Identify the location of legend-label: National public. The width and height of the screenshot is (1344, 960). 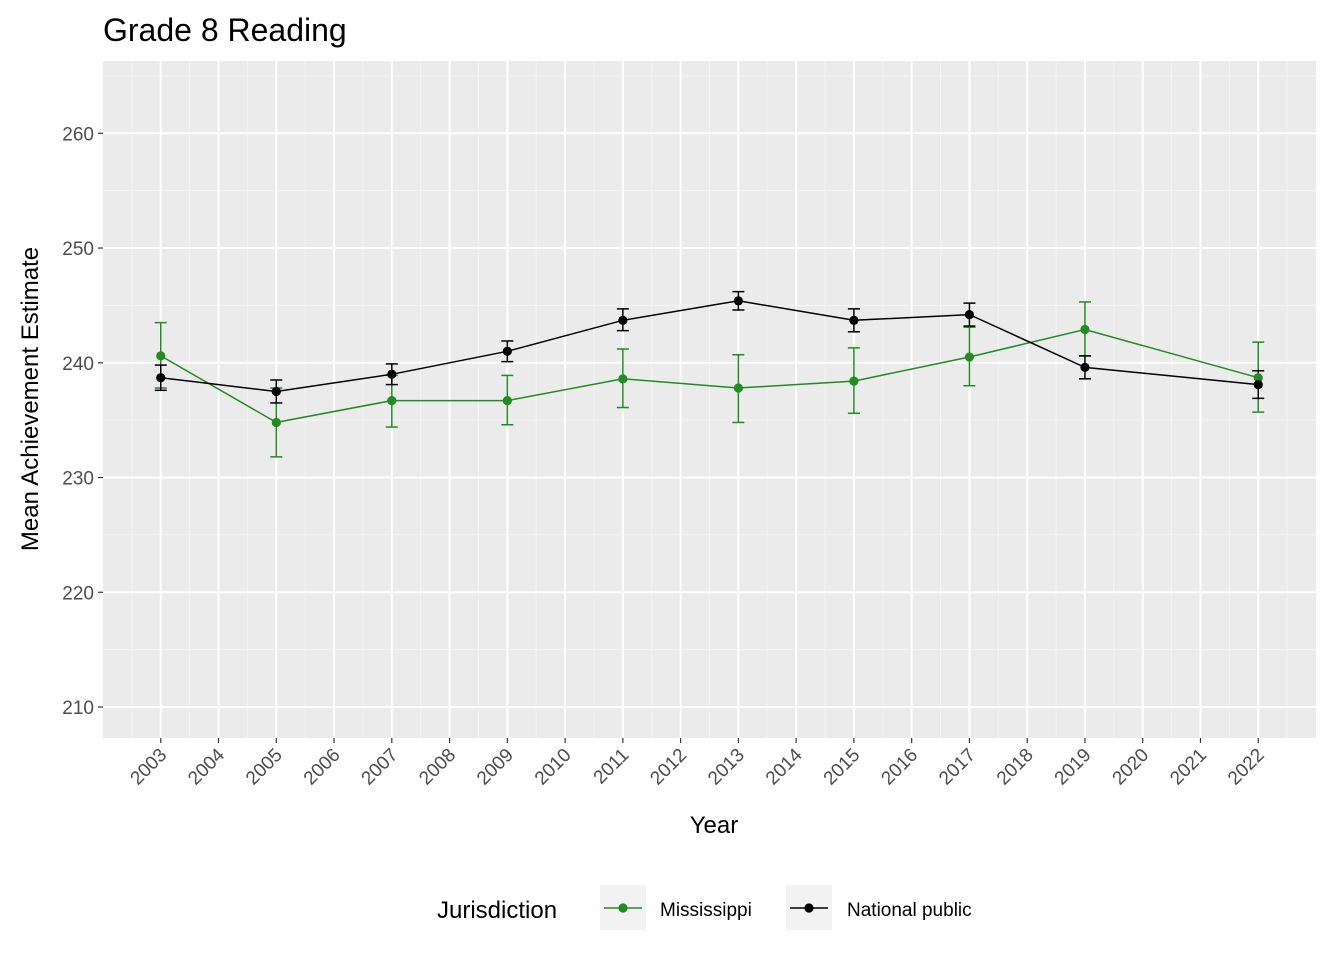
(909, 910).